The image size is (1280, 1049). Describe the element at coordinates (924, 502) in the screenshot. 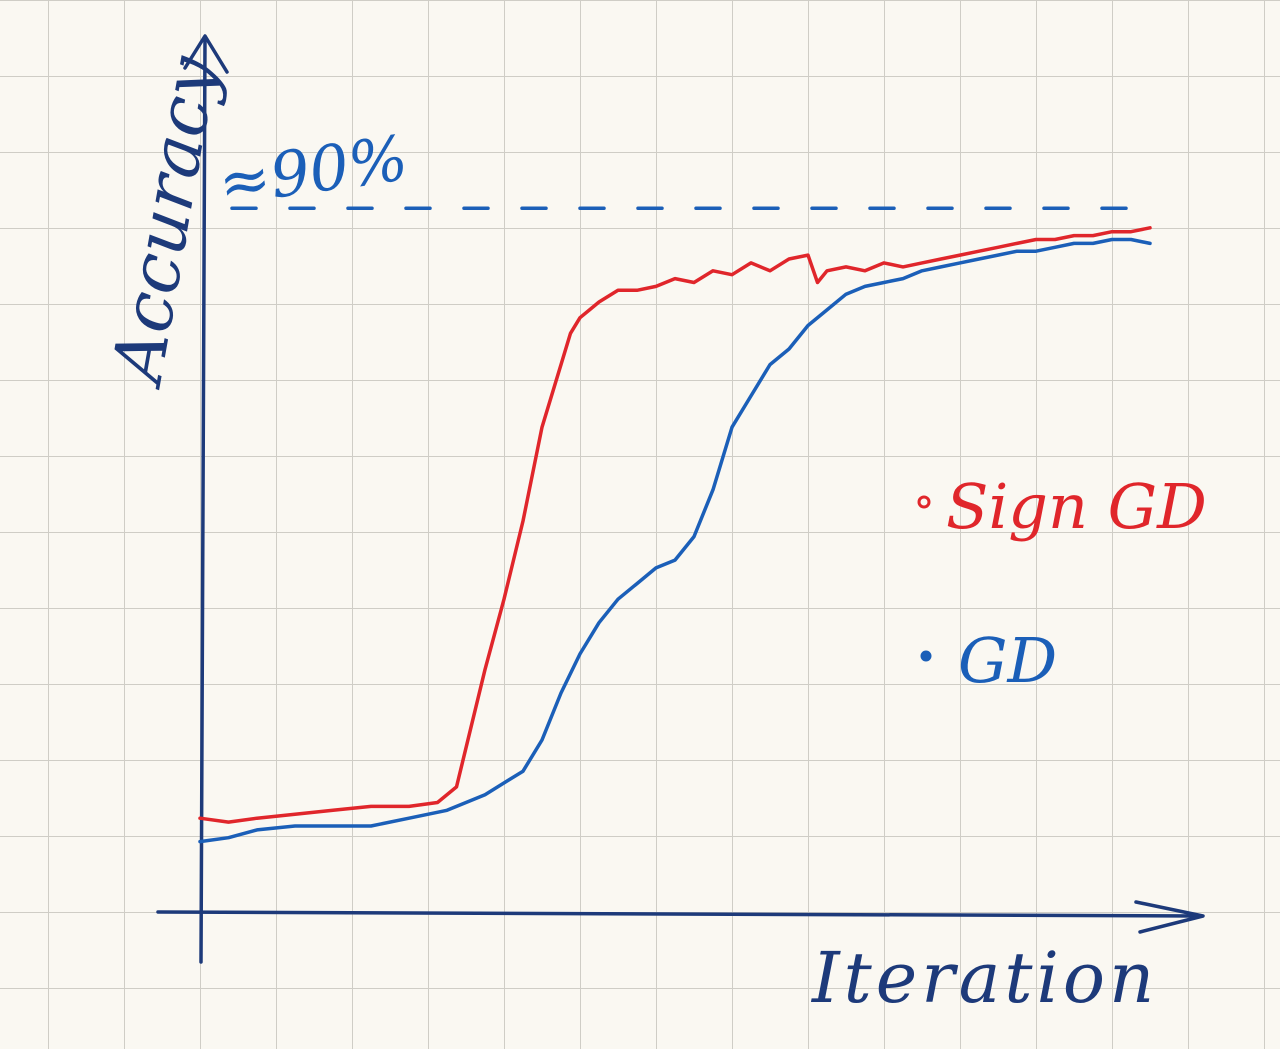

I see `legend-marker-sign-gd` at that location.